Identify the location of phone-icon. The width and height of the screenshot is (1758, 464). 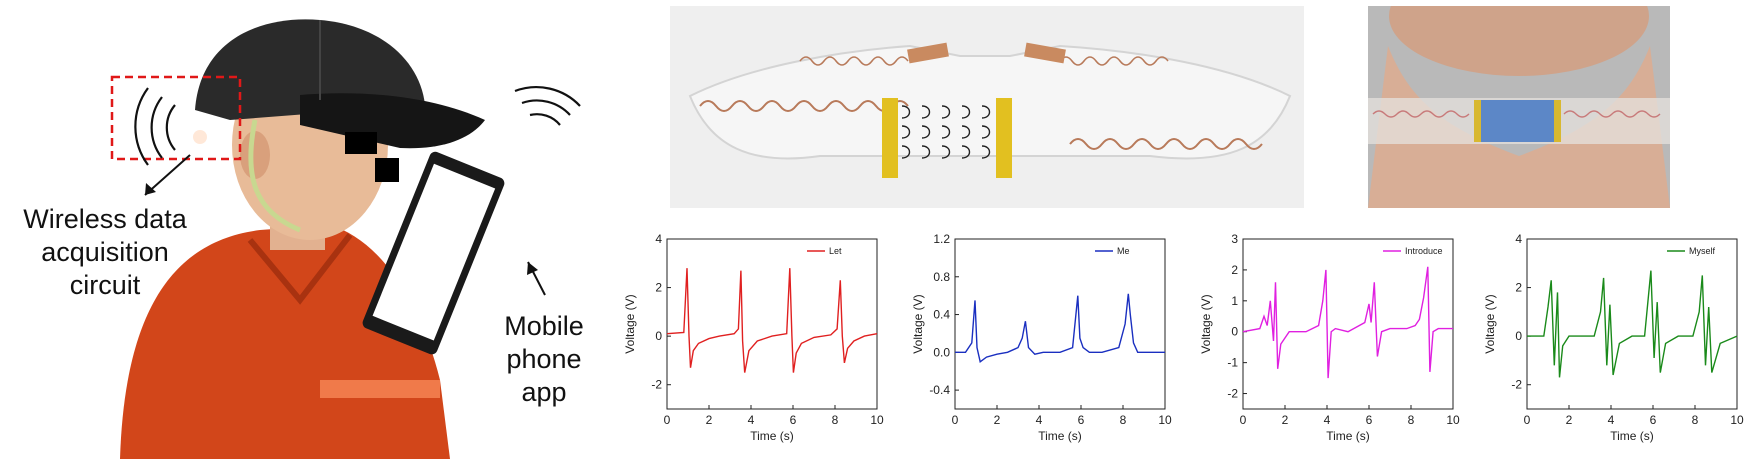
(433, 253).